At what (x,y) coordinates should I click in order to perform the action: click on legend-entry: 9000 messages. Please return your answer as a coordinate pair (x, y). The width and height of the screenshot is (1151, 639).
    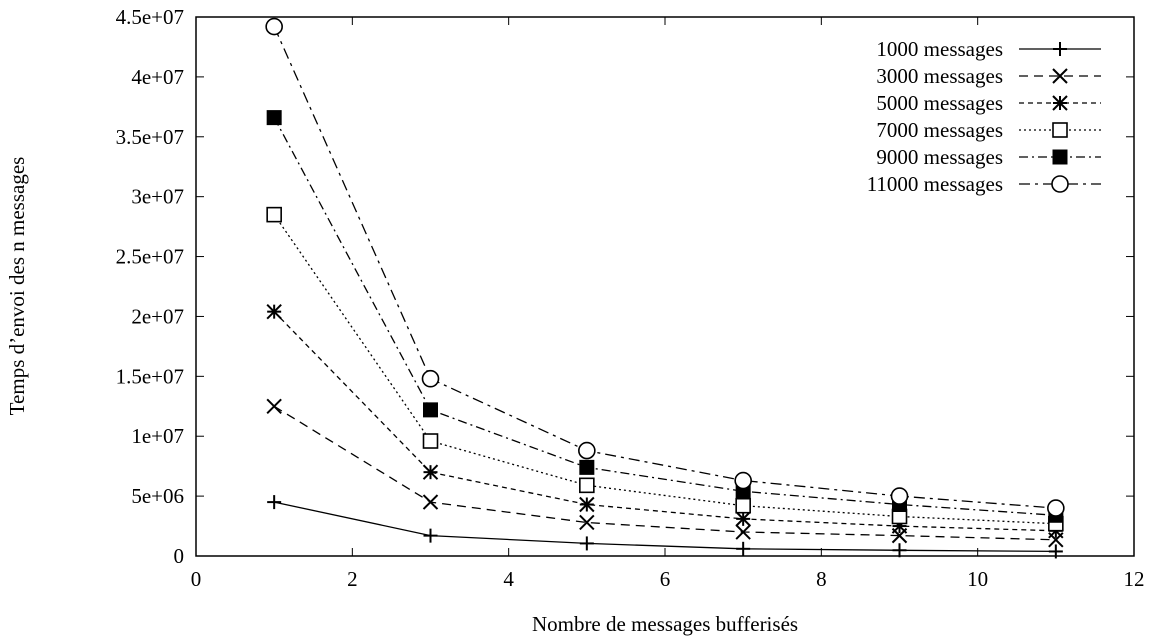
    Looking at the image, I should click on (988, 157).